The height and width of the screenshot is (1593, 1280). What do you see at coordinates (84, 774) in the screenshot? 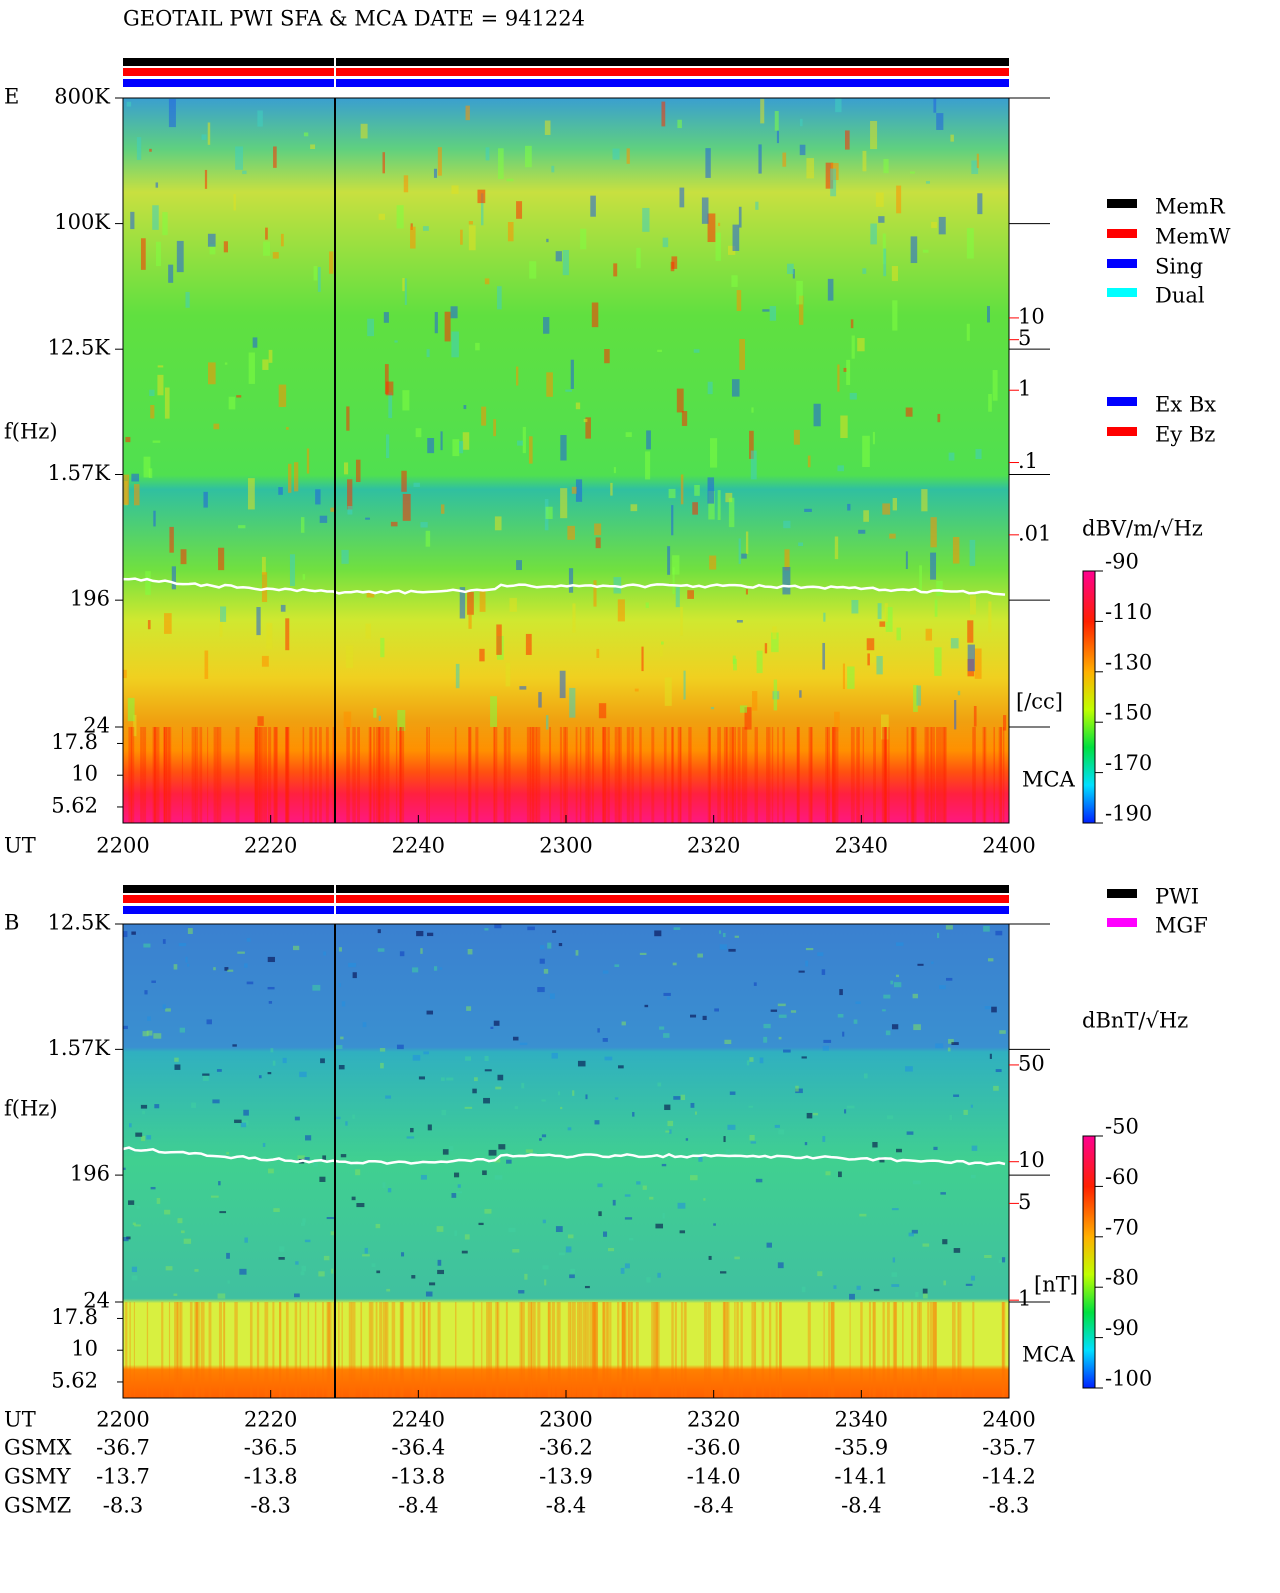
I see `mca-tick-label: 10` at bounding box center [84, 774].